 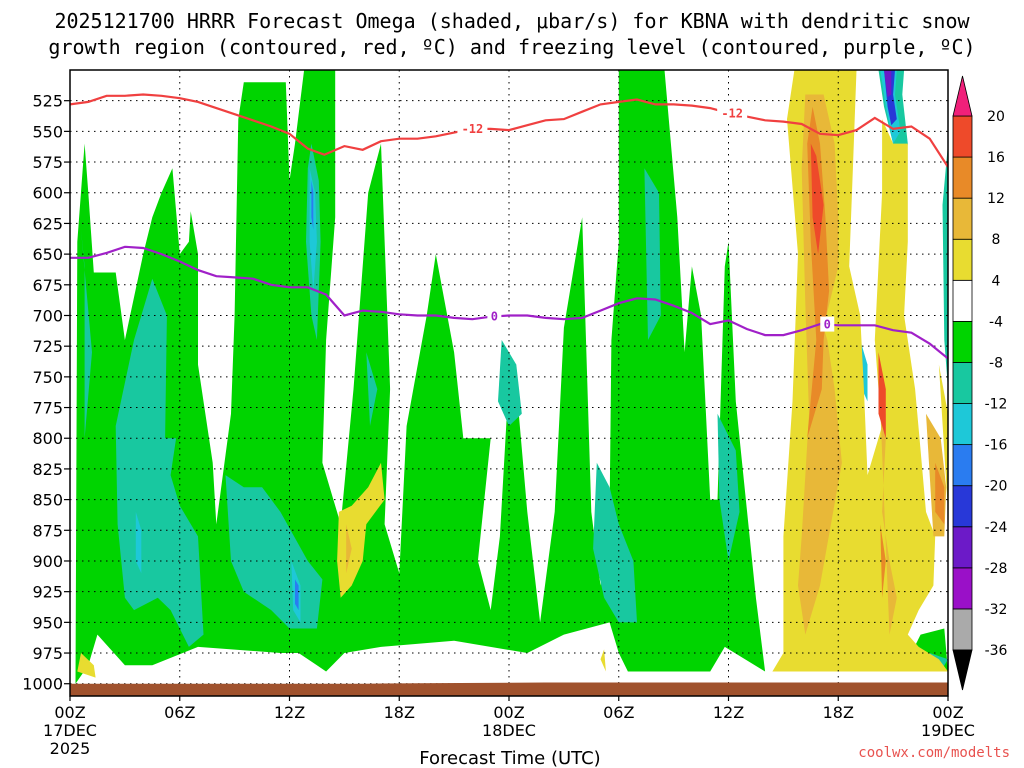 I want to click on y-tick-label: 525, so click(x=47, y=101).